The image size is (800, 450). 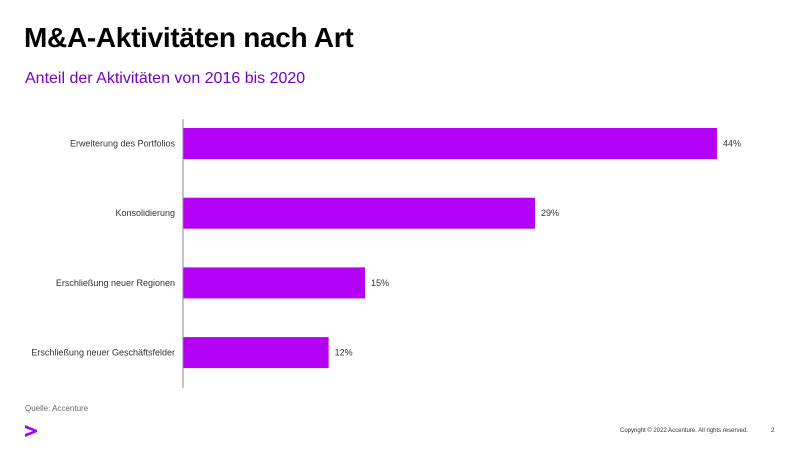 I want to click on source-note: Quelle: Accenture, so click(x=57, y=408).